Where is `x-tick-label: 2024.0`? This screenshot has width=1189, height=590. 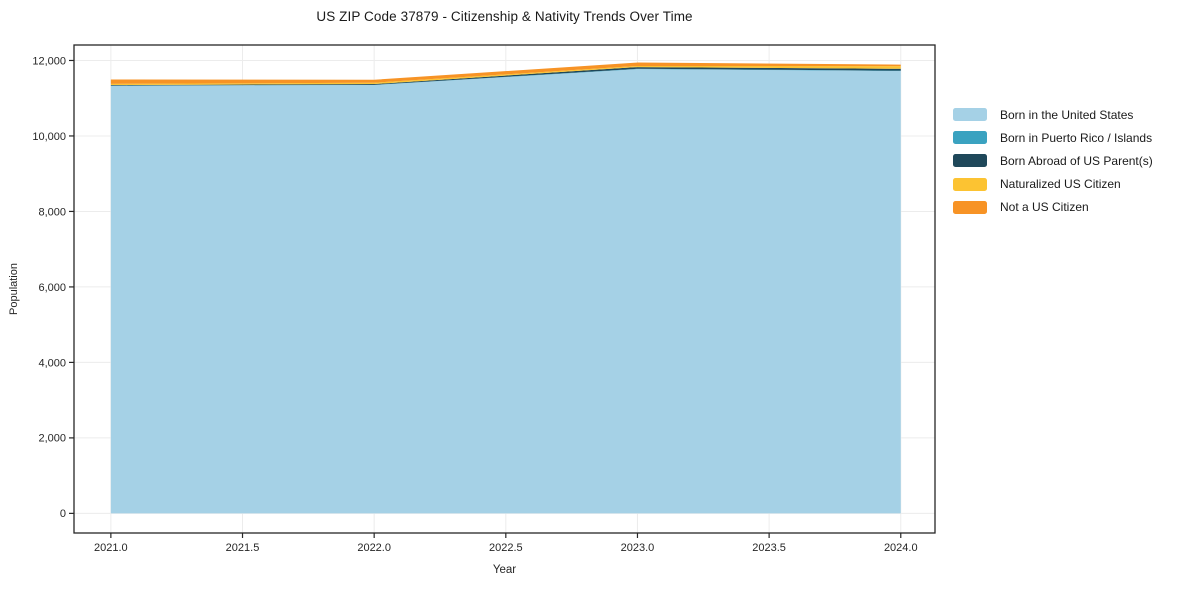
x-tick-label: 2024.0 is located at coordinates (901, 548).